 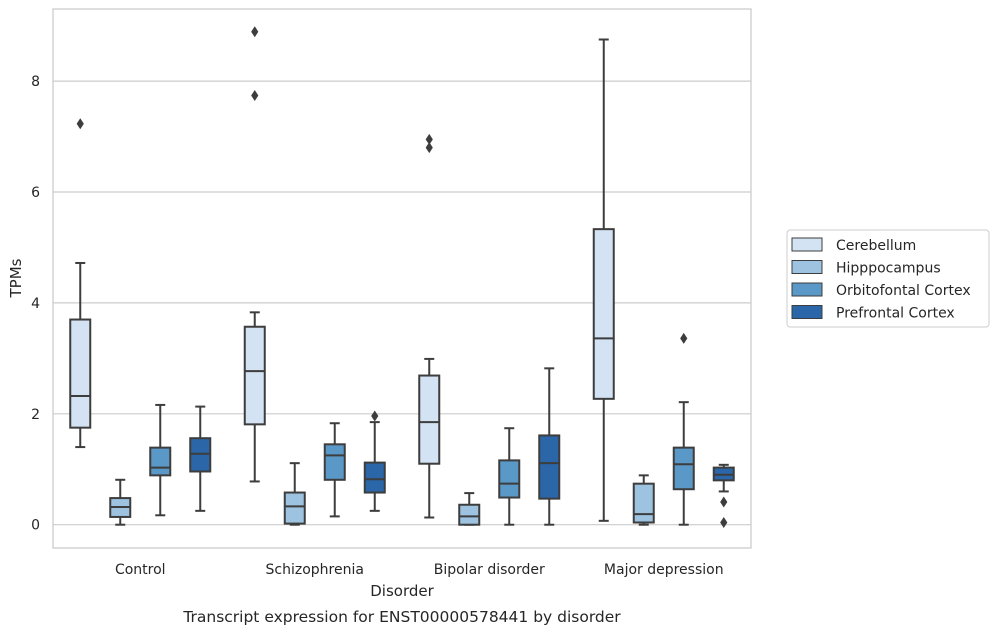 What do you see at coordinates (315, 570) in the screenshot?
I see `x-tick-label: Schizophrenia` at bounding box center [315, 570].